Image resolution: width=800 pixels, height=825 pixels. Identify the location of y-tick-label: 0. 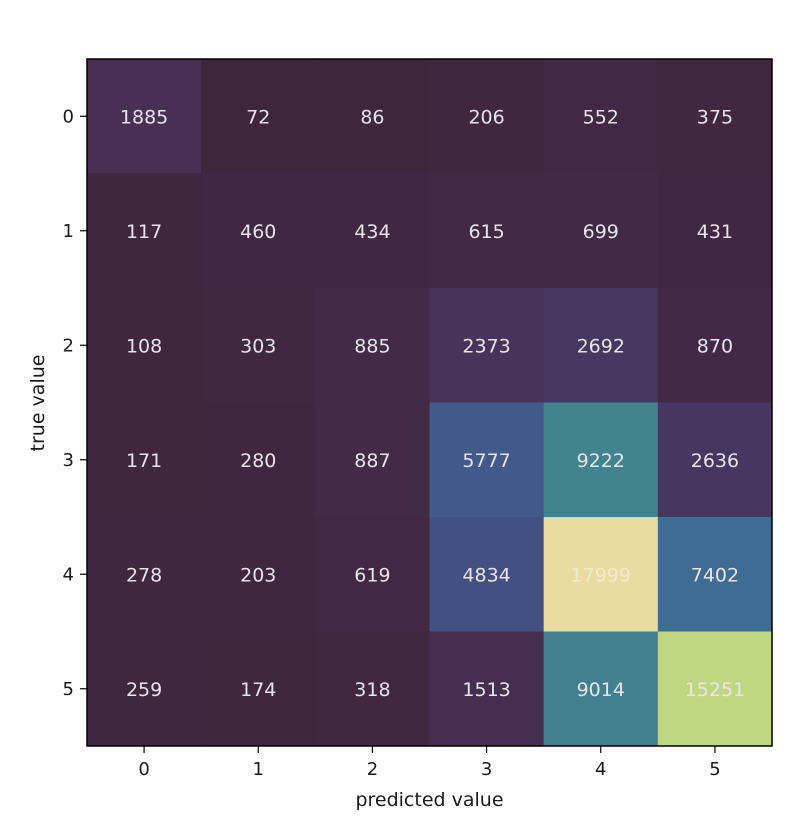
(68, 116).